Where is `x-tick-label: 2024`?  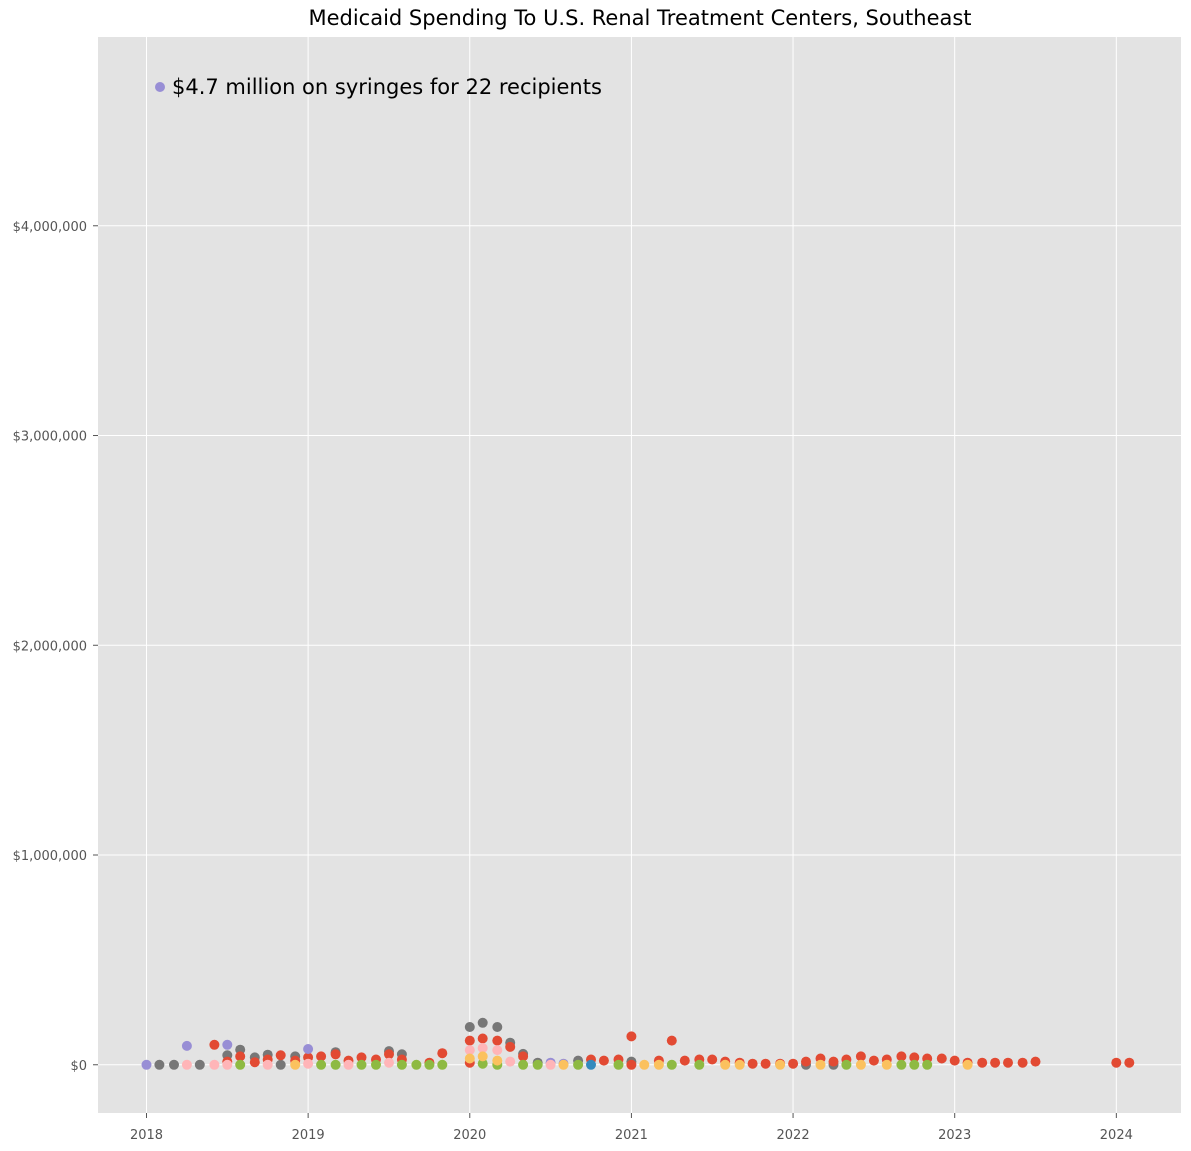
x-tick-label: 2024 is located at coordinates (1116, 1135).